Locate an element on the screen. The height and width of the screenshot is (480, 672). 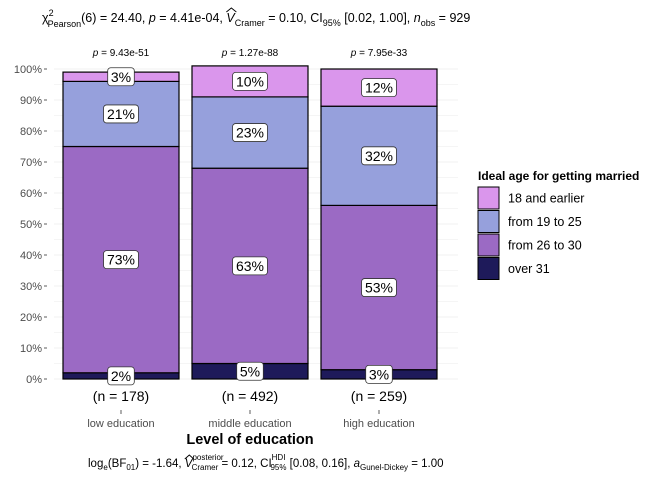
legend-label: from 26 to 30 is located at coordinates (545, 246).